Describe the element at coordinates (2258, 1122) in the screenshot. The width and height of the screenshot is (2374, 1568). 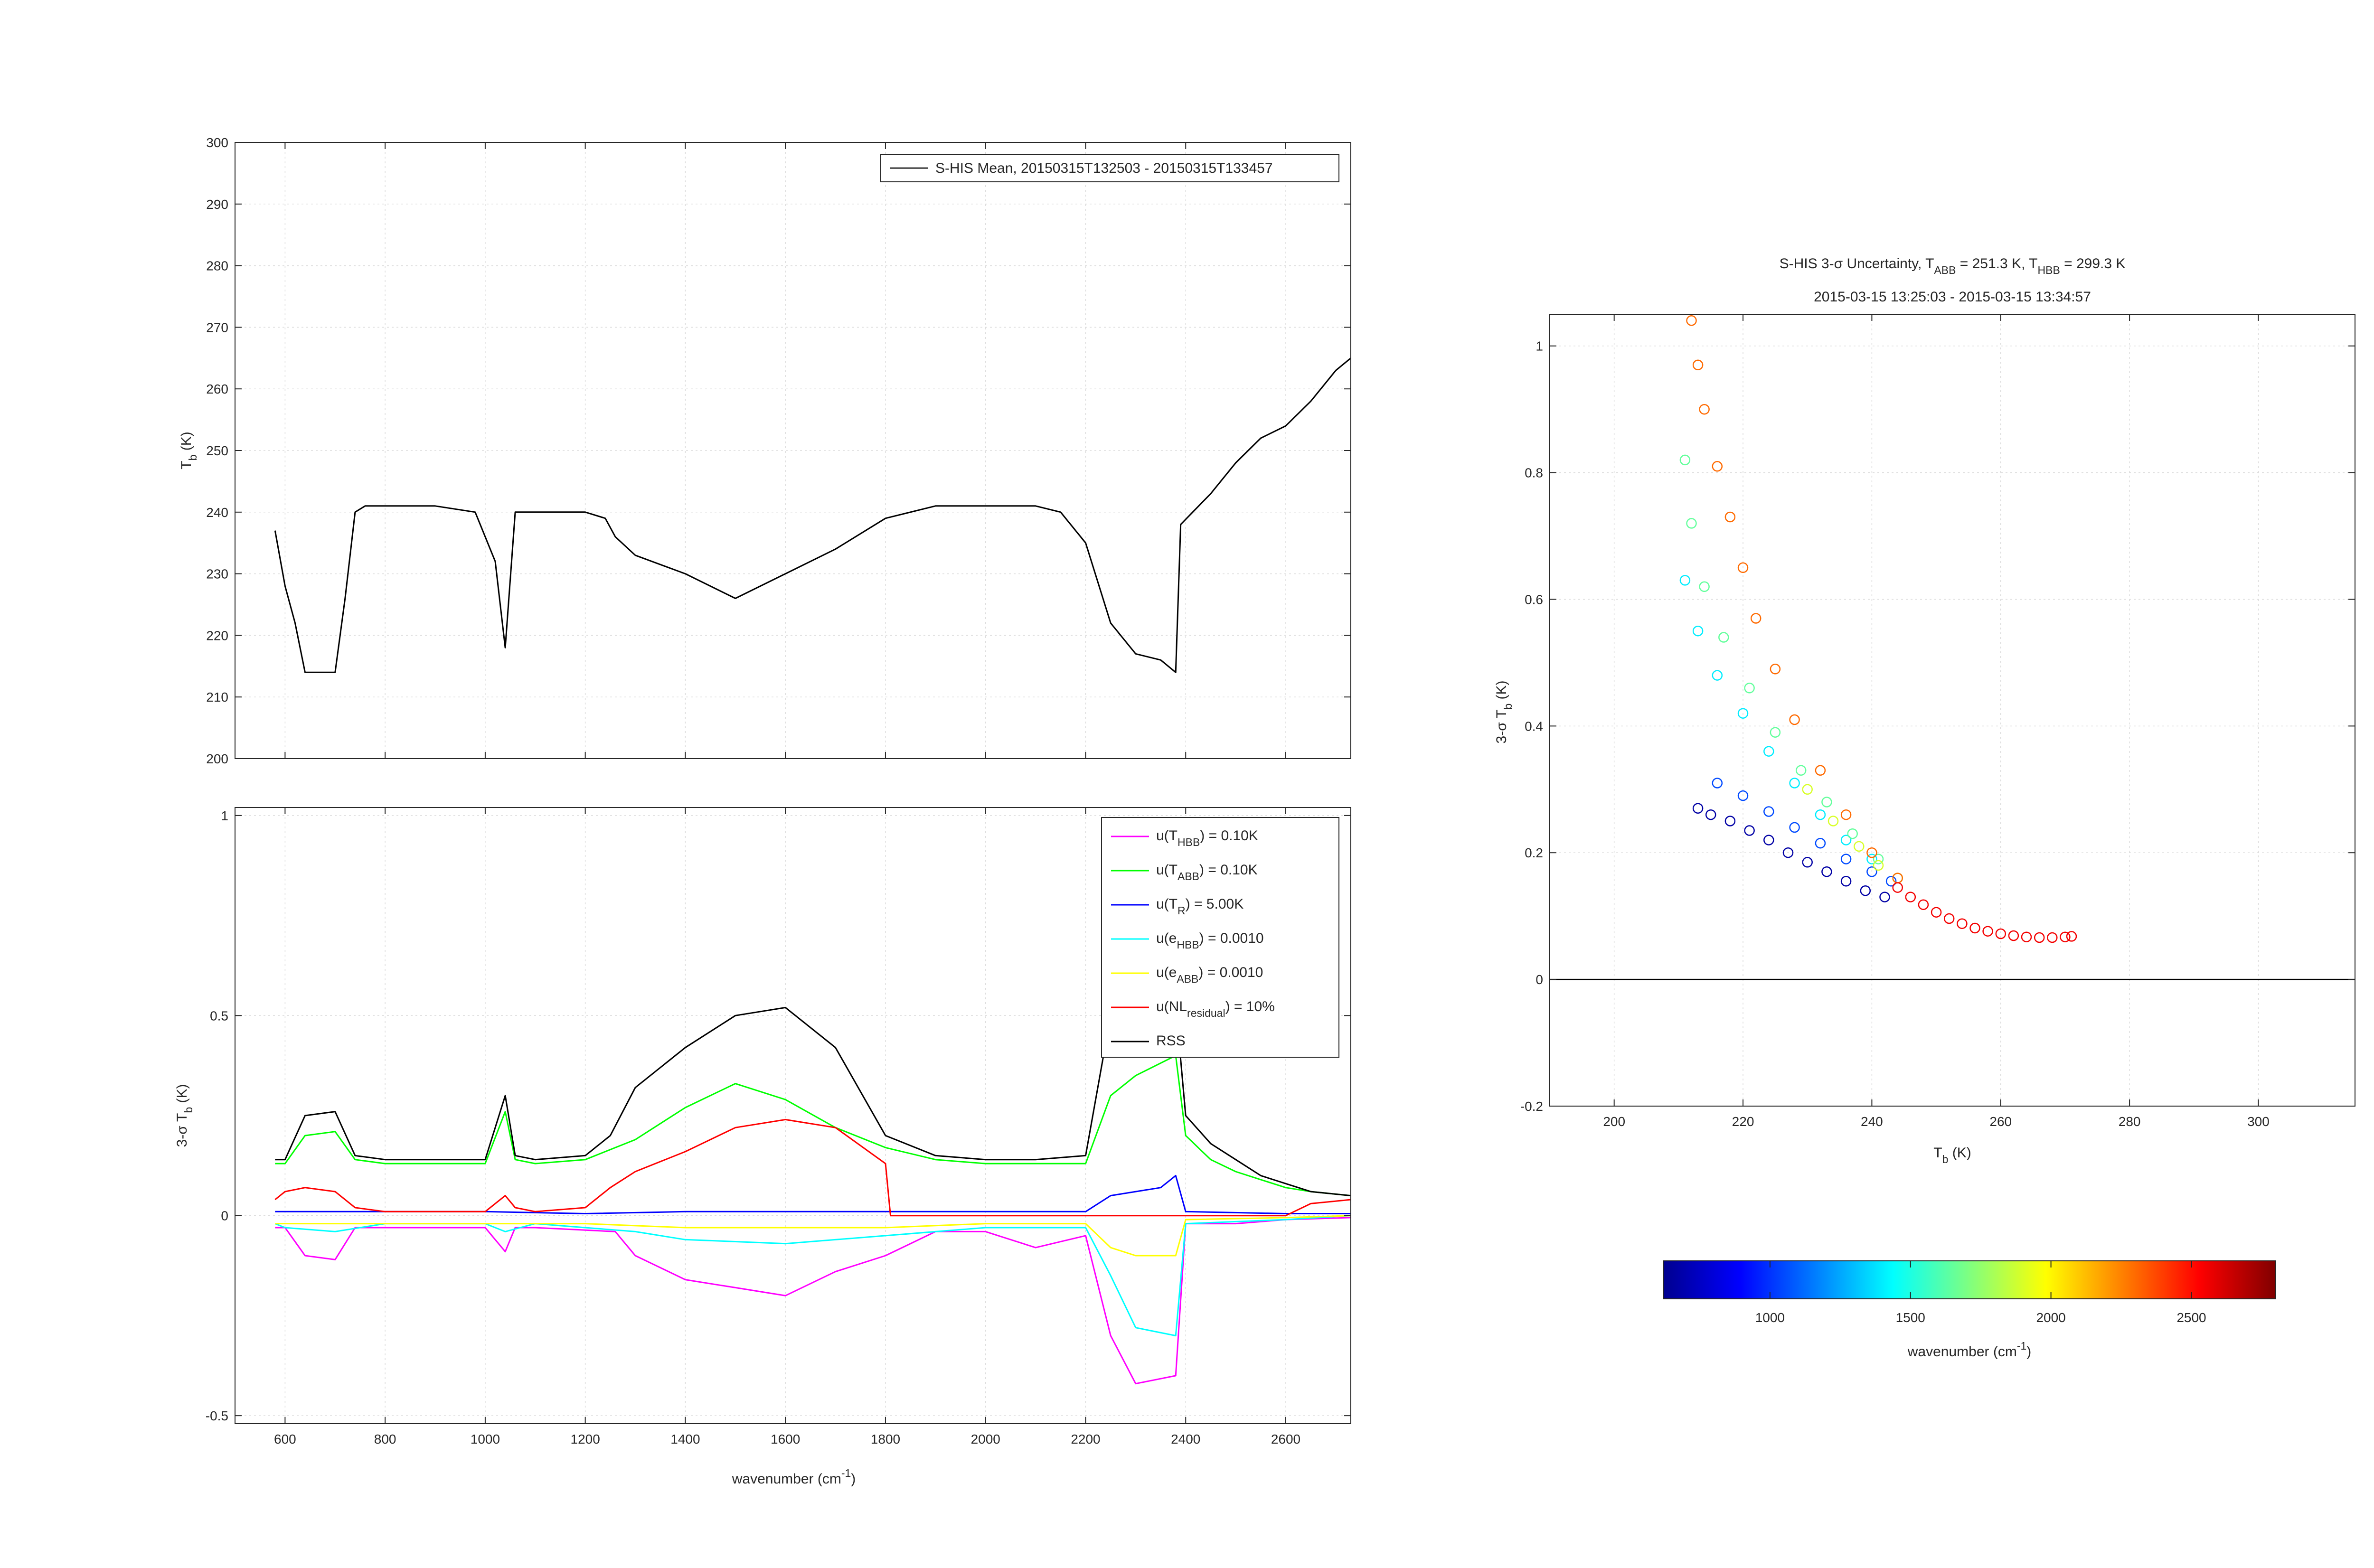
I see `p3-xtick-label: 300` at that location.